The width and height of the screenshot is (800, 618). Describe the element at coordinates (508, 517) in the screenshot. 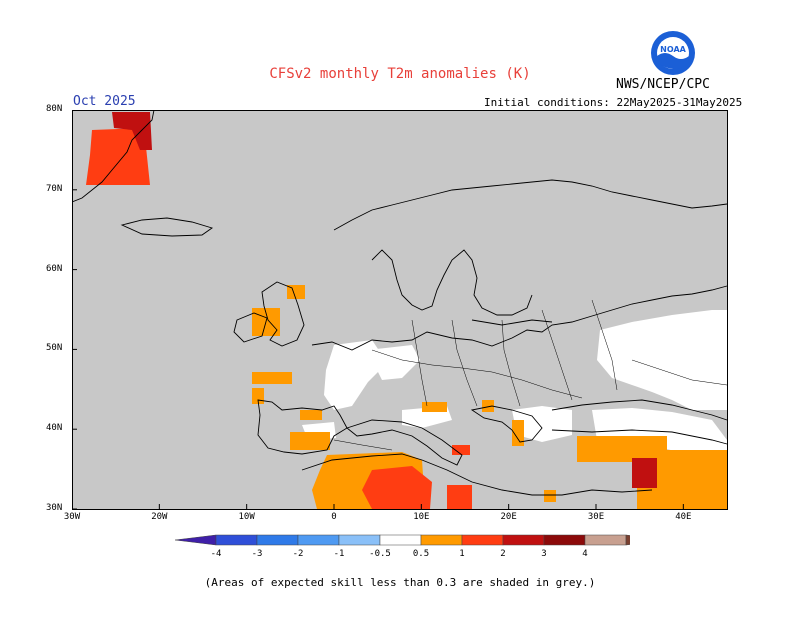

I see `lon-tick-label: 20E` at that location.